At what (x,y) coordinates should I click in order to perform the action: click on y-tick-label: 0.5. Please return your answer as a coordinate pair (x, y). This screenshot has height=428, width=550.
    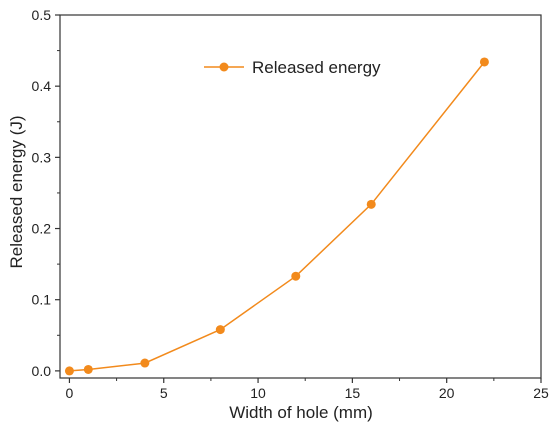
    Looking at the image, I should click on (42, 15).